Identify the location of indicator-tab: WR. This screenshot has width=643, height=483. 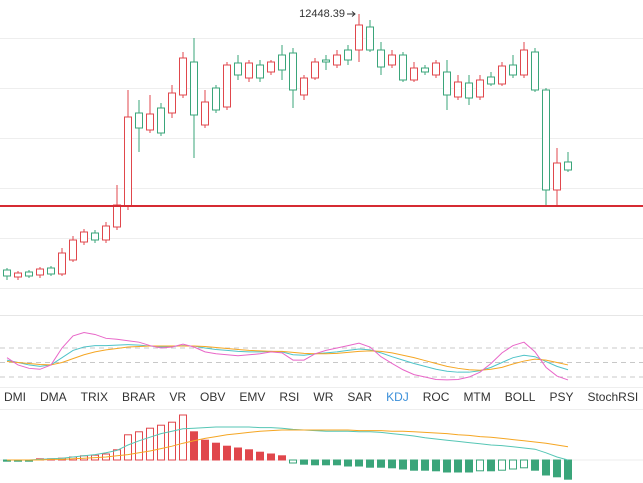
(323, 397).